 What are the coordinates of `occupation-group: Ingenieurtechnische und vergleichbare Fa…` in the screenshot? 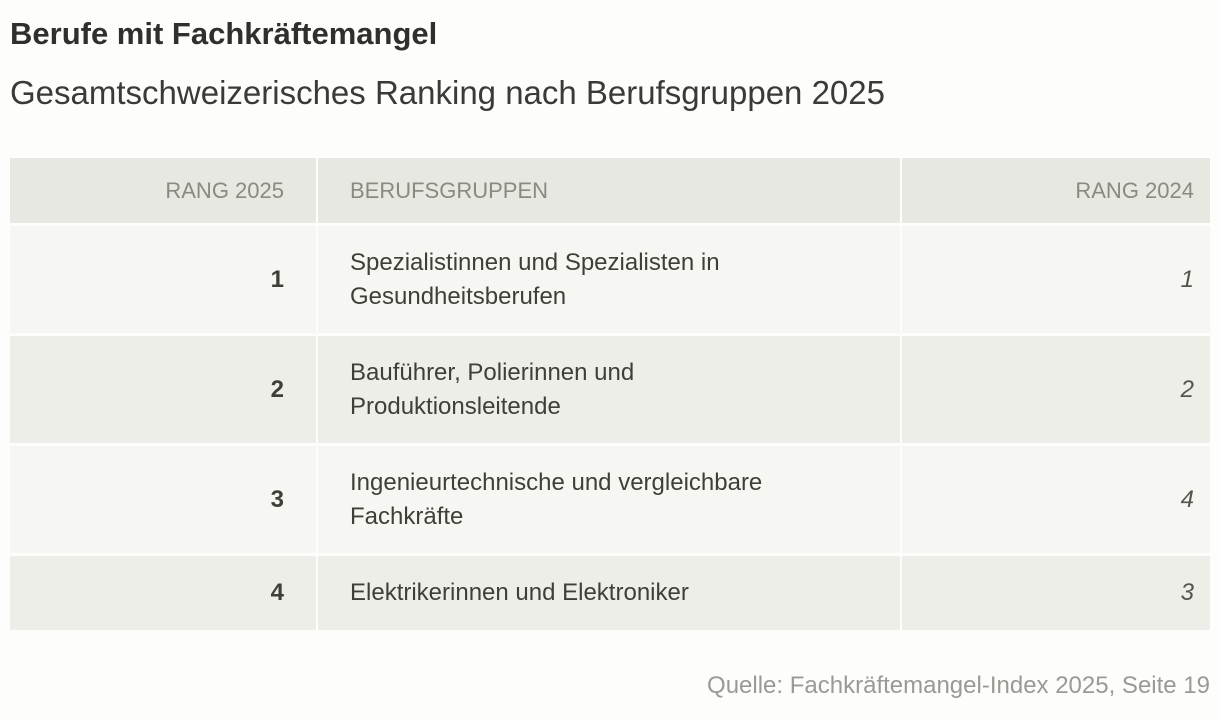 It's located at (609, 499).